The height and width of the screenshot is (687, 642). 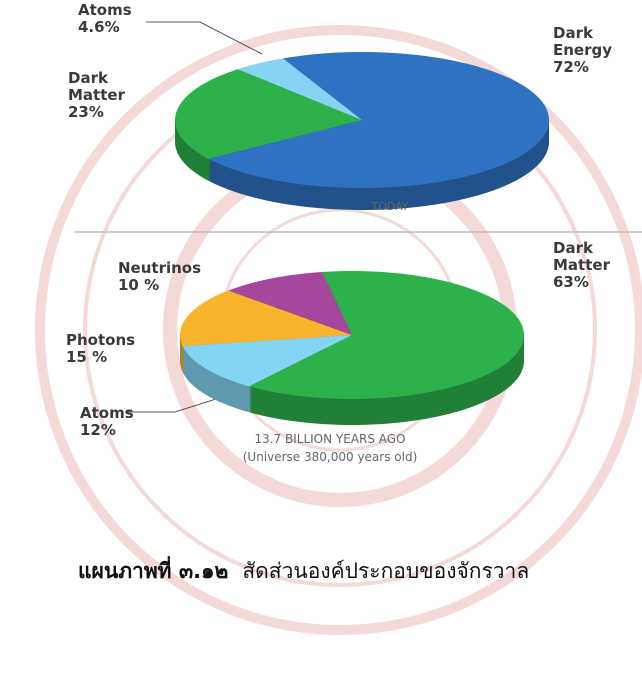 What do you see at coordinates (583, 41) in the screenshot?
I see `label-name: Dark Energy` at bounding box center [583, 41].